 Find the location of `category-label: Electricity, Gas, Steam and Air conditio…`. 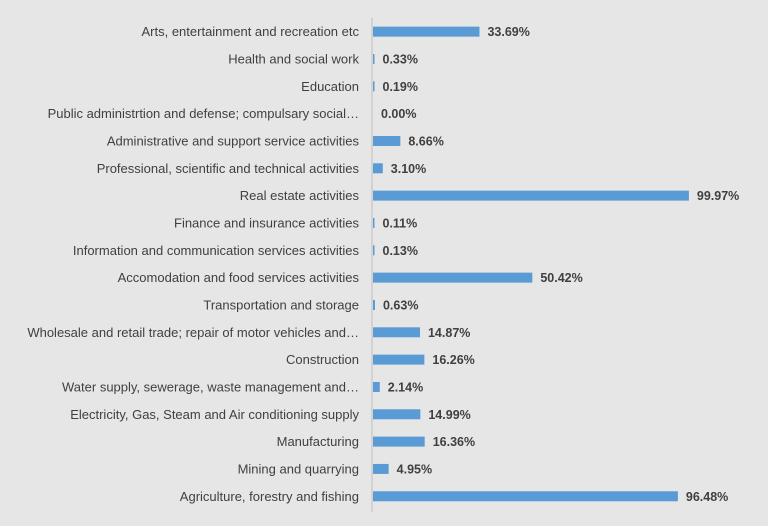

category-label: Electricity, Gas, Steam and Air conditio… is located at coordinates (214, 414).